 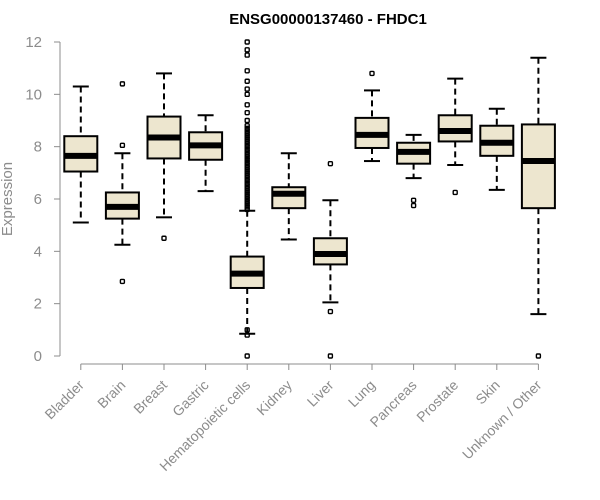 I want to click on x-tick-label: Lung, so click(x=361, y=393).